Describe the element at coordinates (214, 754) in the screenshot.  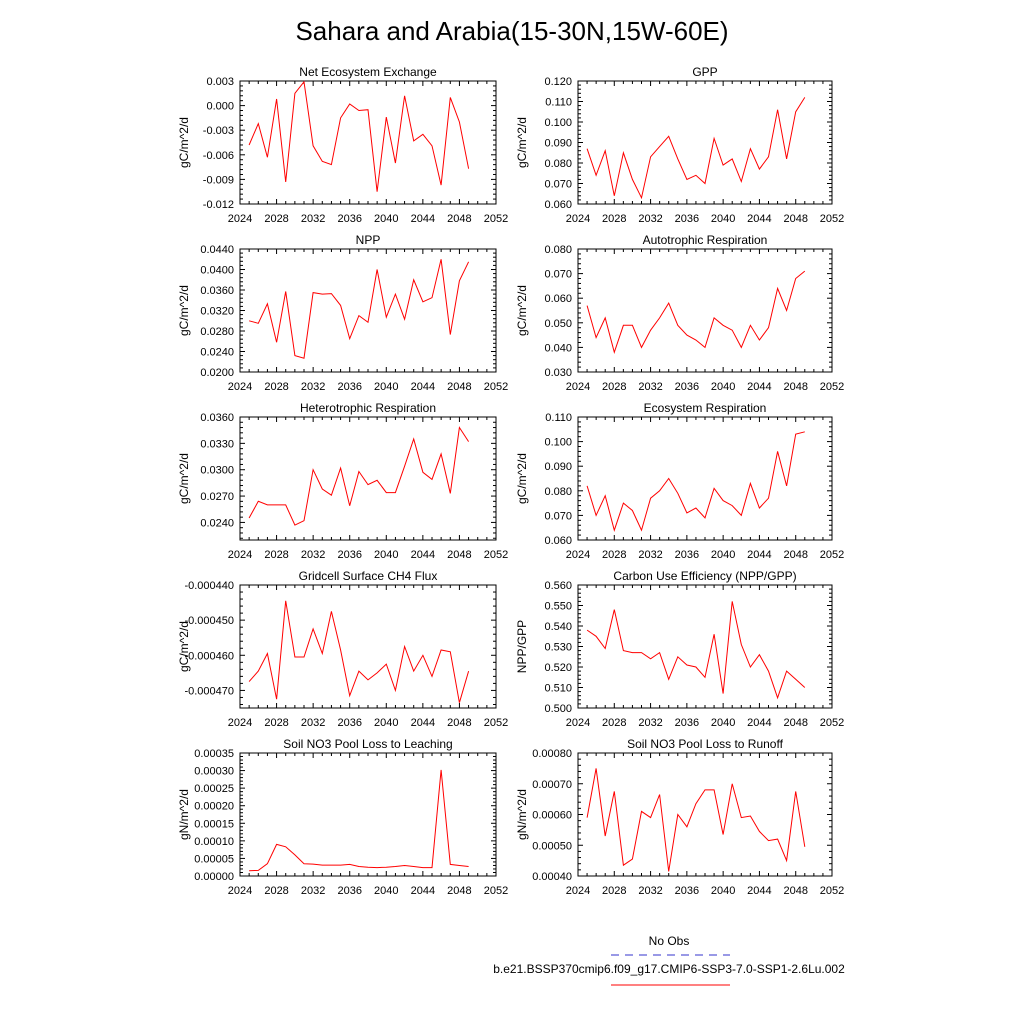
I see `y-tick-label: 0.00035` at that location.